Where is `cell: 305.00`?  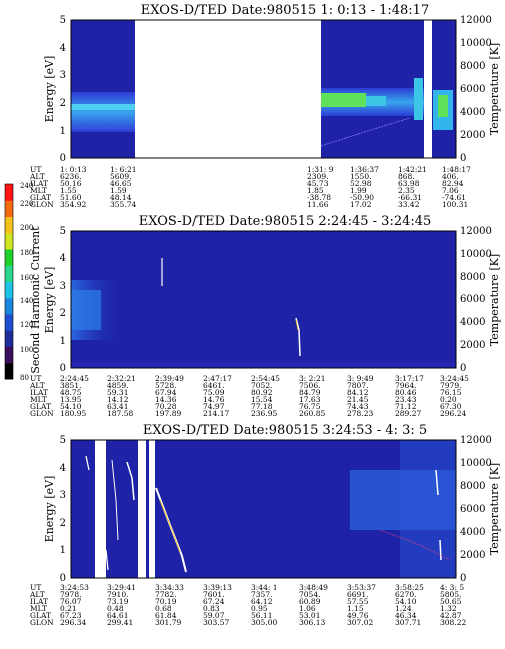
cell: 305.00 is located at coordinates (264, 622).